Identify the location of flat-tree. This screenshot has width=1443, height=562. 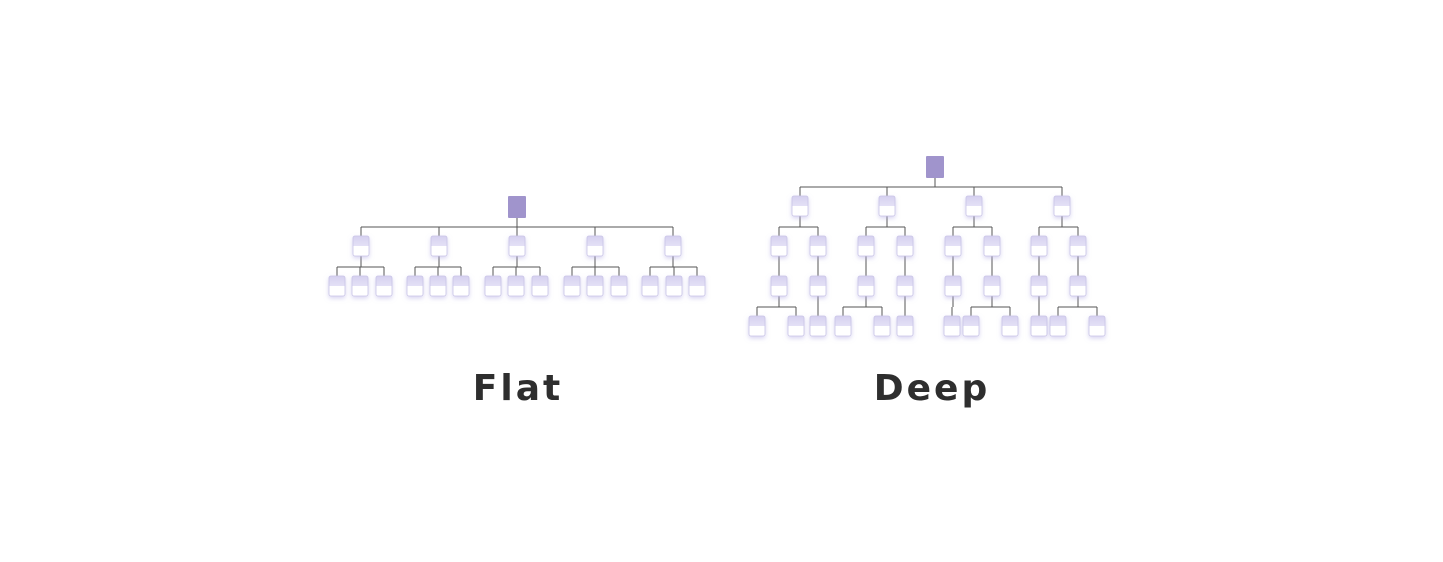
(517, 246).